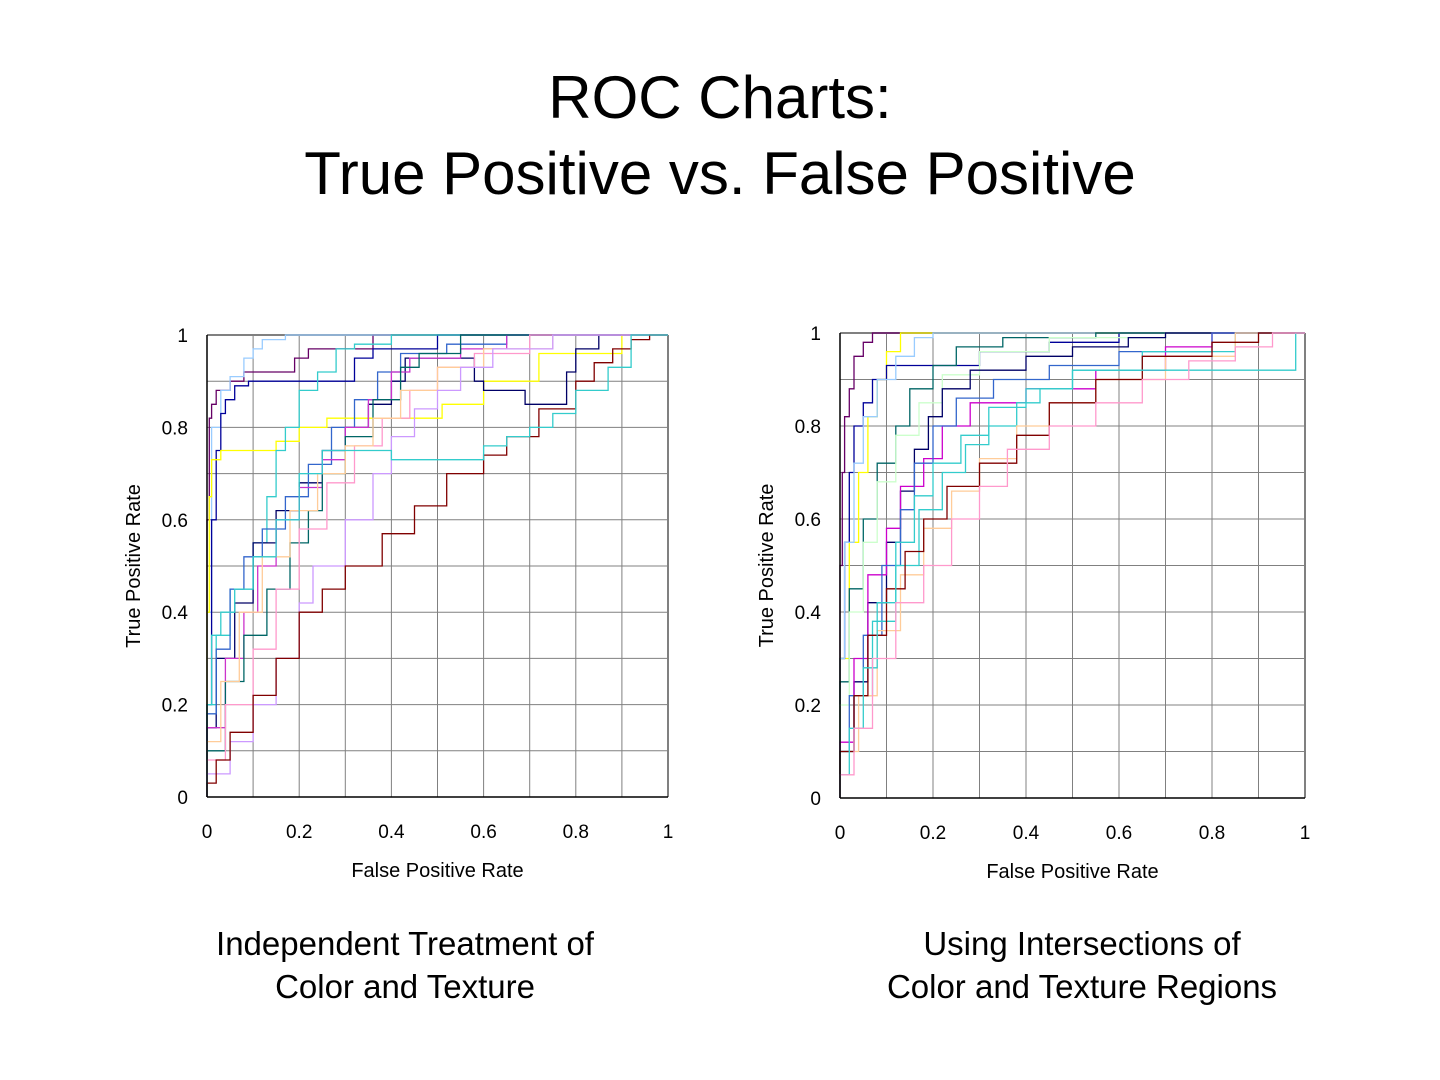 This screenshot has height=1080, width=1440. I want to click on left-series-s9, so click(437, 565).